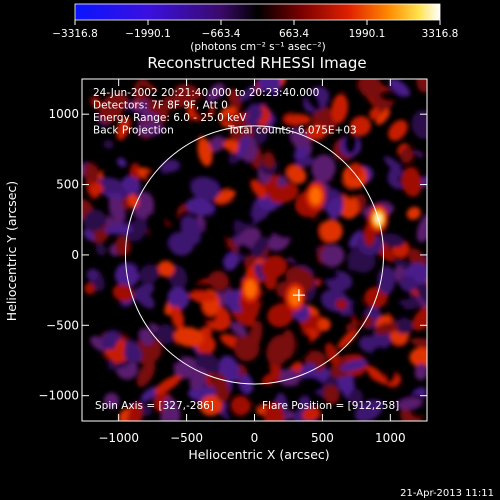 The width and height of the screenshot is (500, 500). I want to click on x-tick-label: 0, so click(255, 438).